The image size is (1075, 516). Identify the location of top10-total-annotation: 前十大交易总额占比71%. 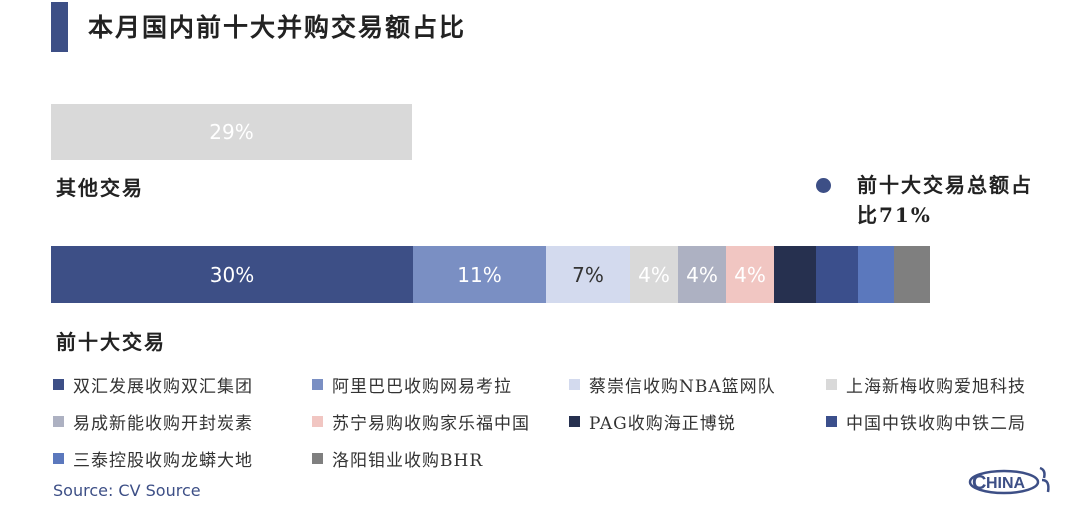
(945, 200).